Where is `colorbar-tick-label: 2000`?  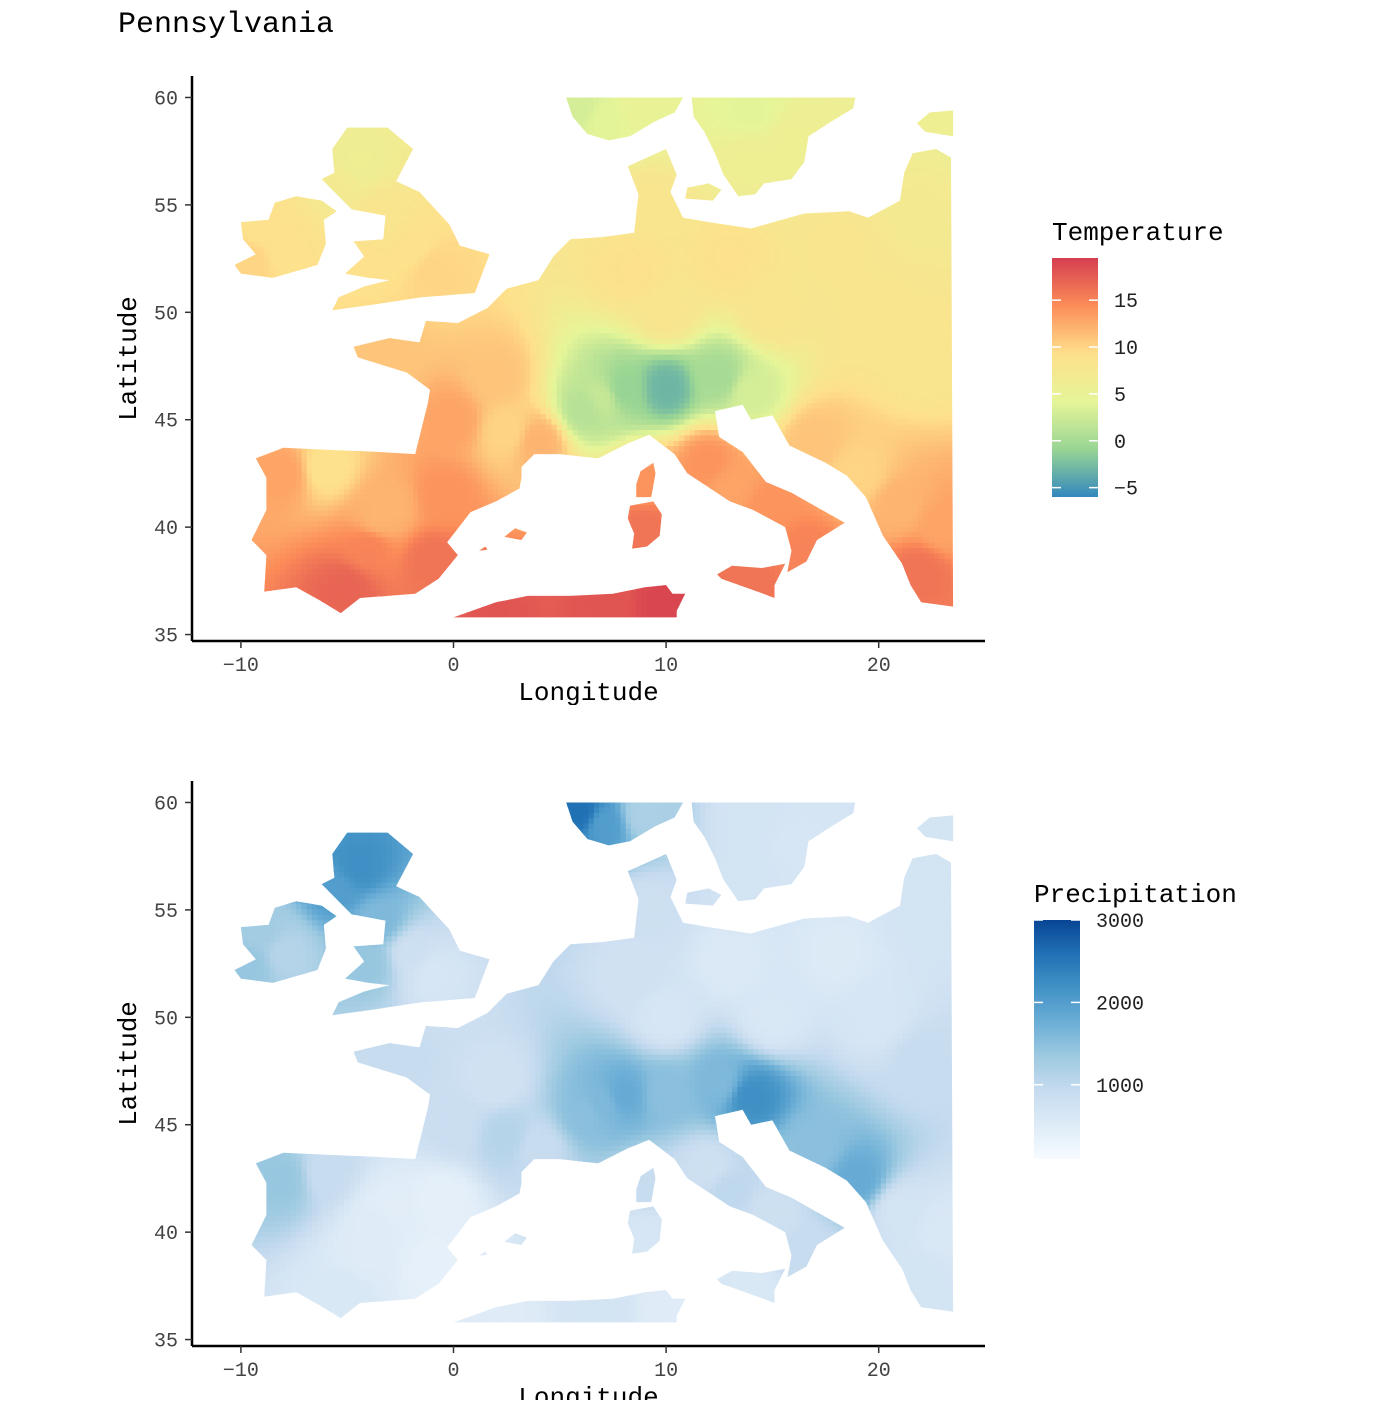 colorbar-tick-label: 2000 is located at coordinates (1120, 1004).